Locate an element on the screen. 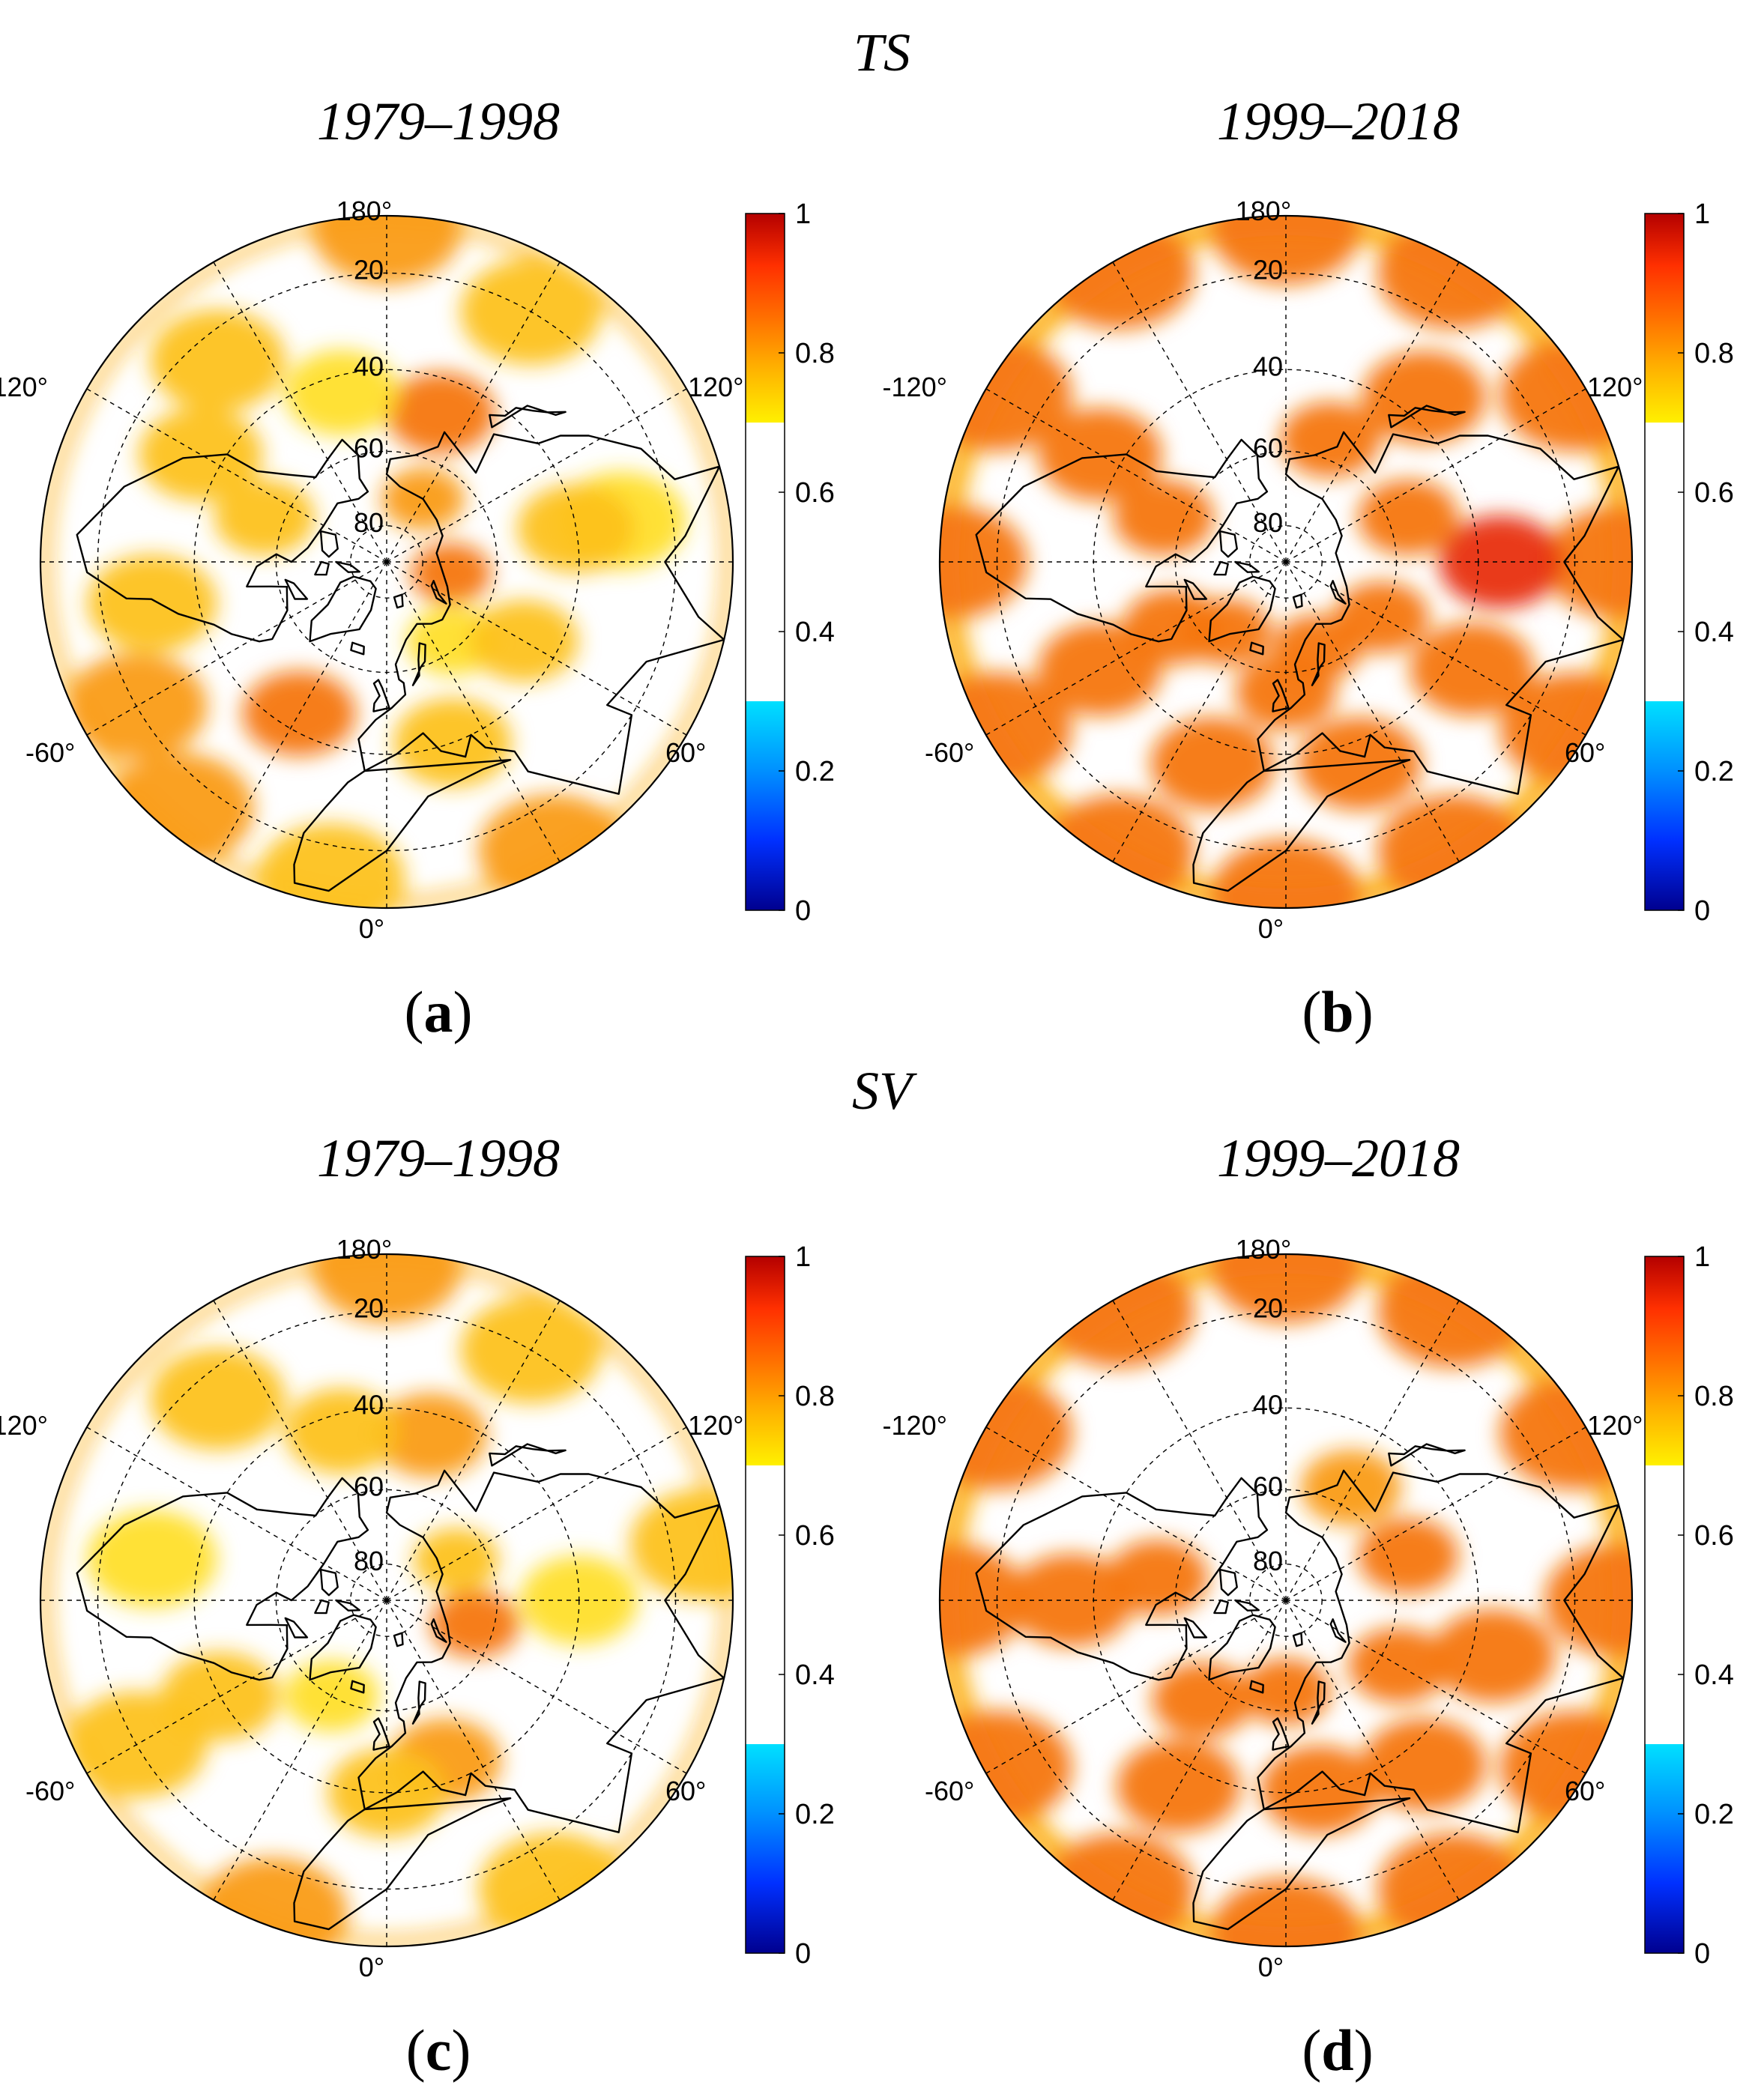 The image size is (1764, 2100). panel-label-b: (b) is located at coordinates (1338, 1011).